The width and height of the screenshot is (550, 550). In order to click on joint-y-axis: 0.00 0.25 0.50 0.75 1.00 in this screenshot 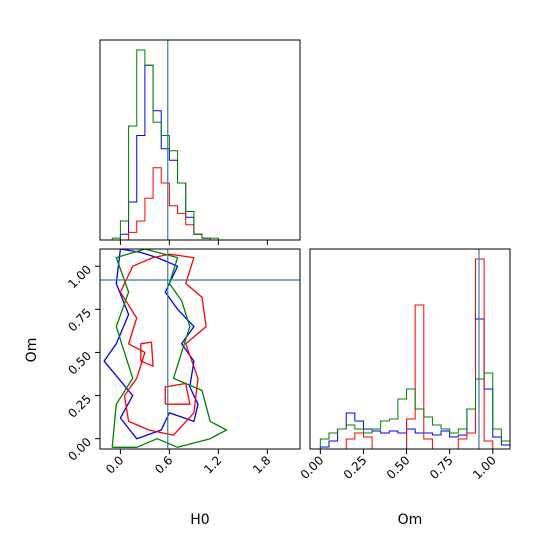, I will do `click(82, 363)`.